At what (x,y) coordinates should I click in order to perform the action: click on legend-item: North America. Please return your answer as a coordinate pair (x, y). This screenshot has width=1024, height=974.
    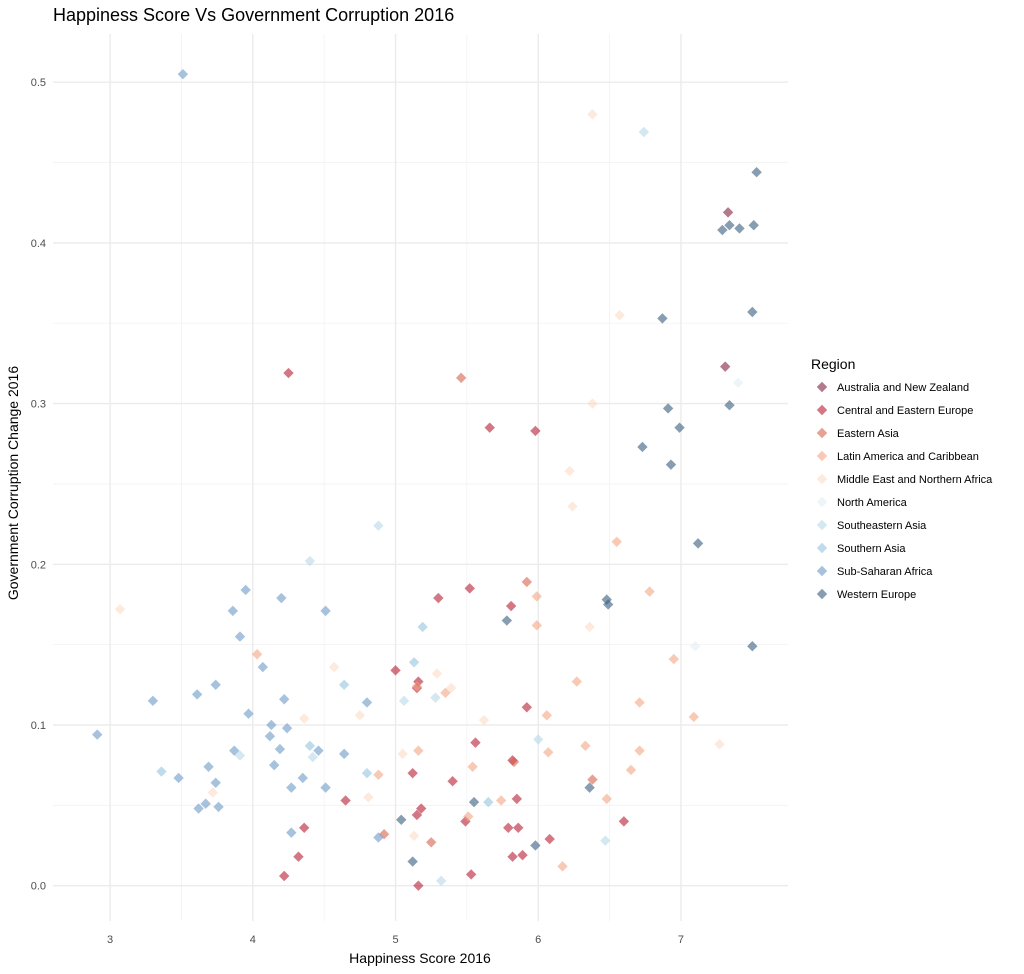
    Looking at the image, I should click on (862, 502).